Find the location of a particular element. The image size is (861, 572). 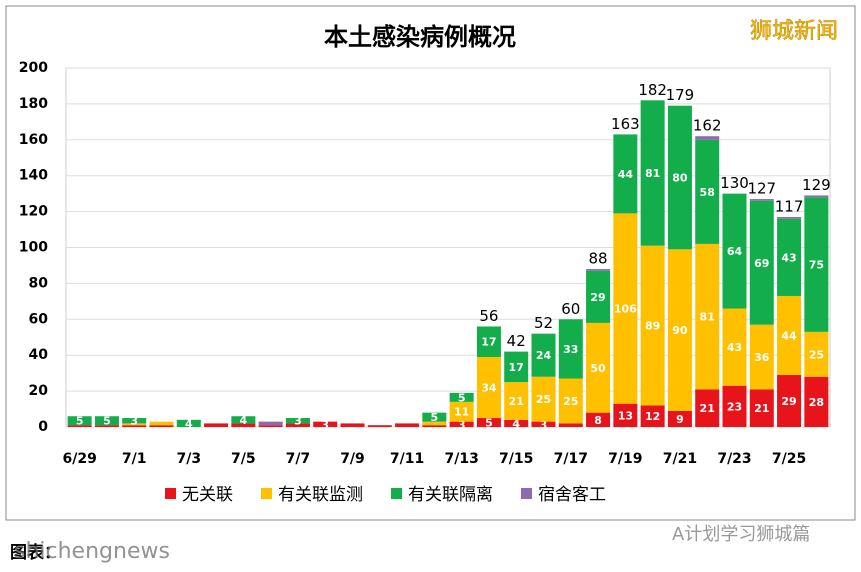

segment-label: 64 is located at coordinates (735, 251).